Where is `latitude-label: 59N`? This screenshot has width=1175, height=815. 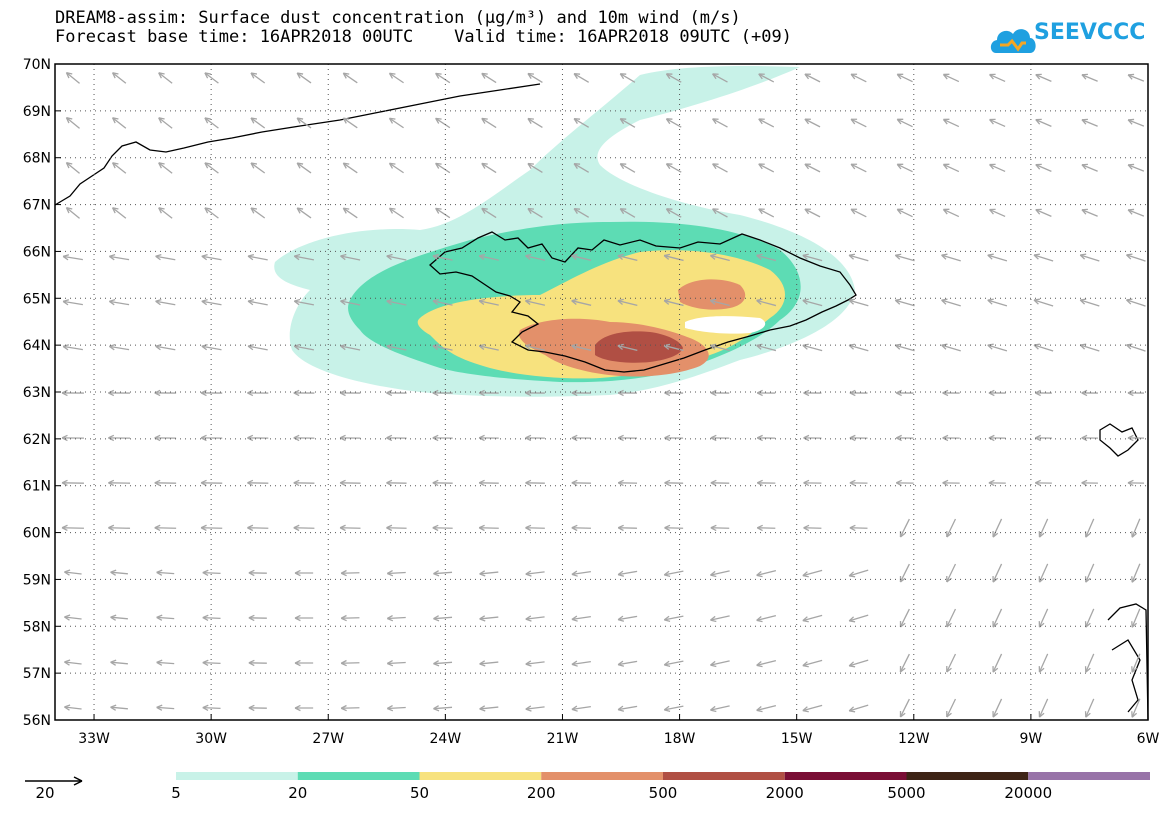
latitude-label: 59N is located at coordinates (37, 580).